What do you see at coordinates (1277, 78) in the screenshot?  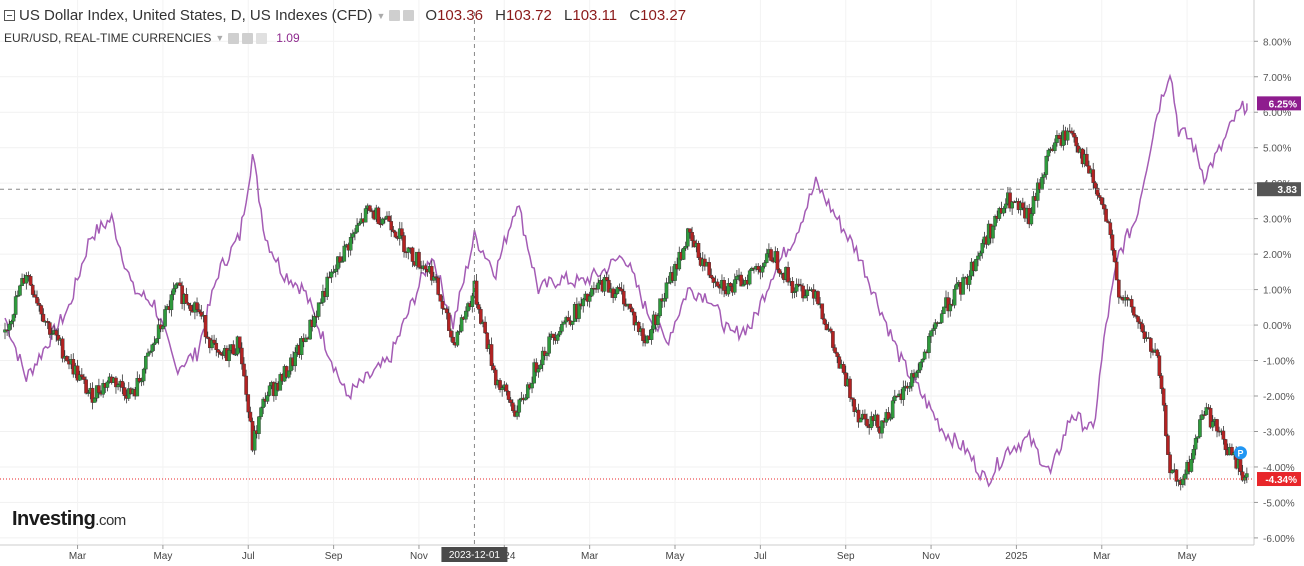 I see `y-tick-label: 7.00%` at bounding box center [1277, 78].